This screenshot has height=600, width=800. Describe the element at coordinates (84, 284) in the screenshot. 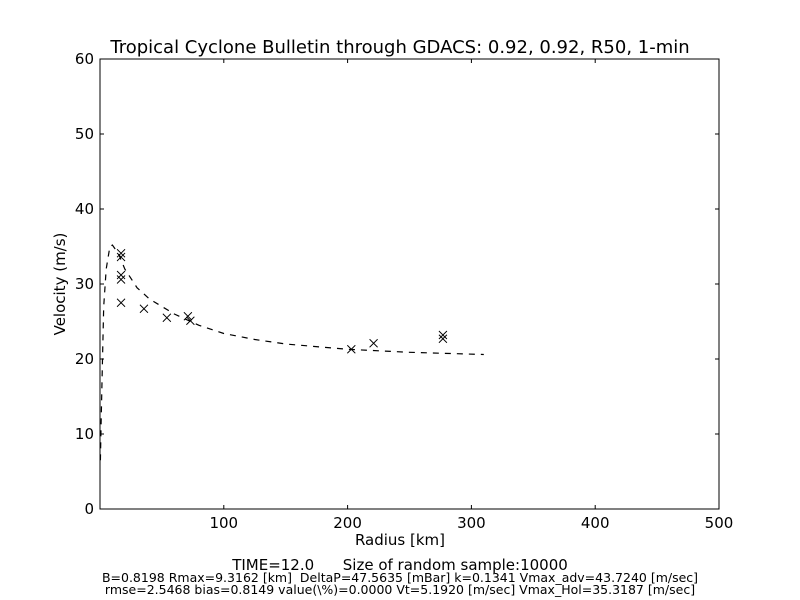

I see `y-tick-label: 30` at that location.